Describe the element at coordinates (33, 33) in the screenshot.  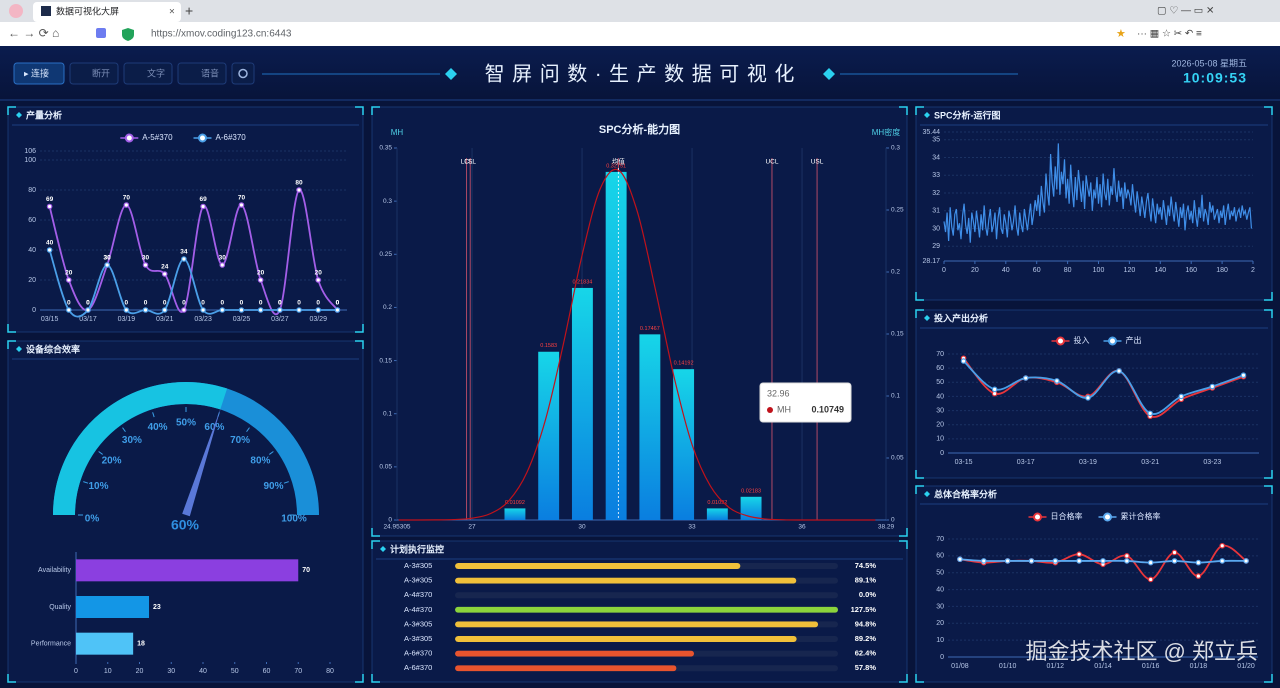
I see `nav-buttons: ← → ⟳ ⌂` at that location.